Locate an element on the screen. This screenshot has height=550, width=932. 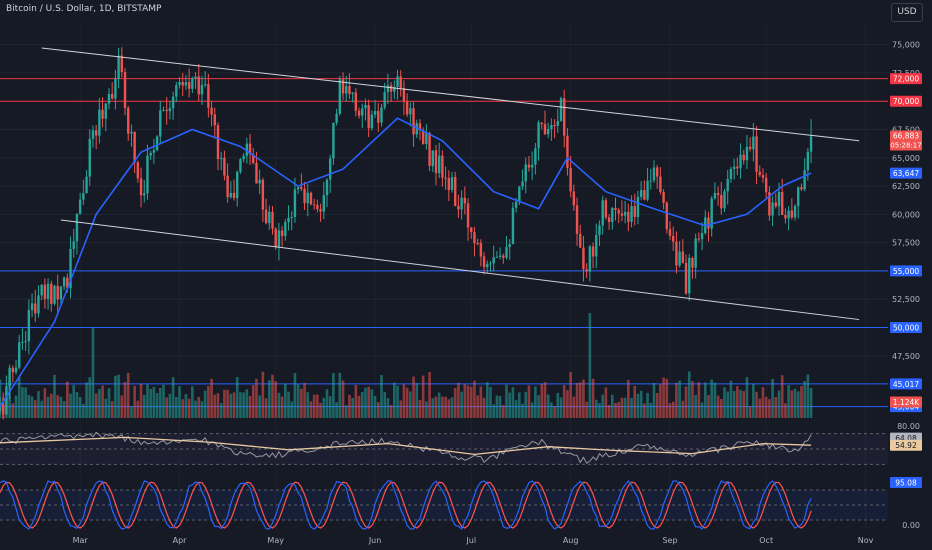
stoch-tick-label: 0.00 is located at coordinates (911, 525).